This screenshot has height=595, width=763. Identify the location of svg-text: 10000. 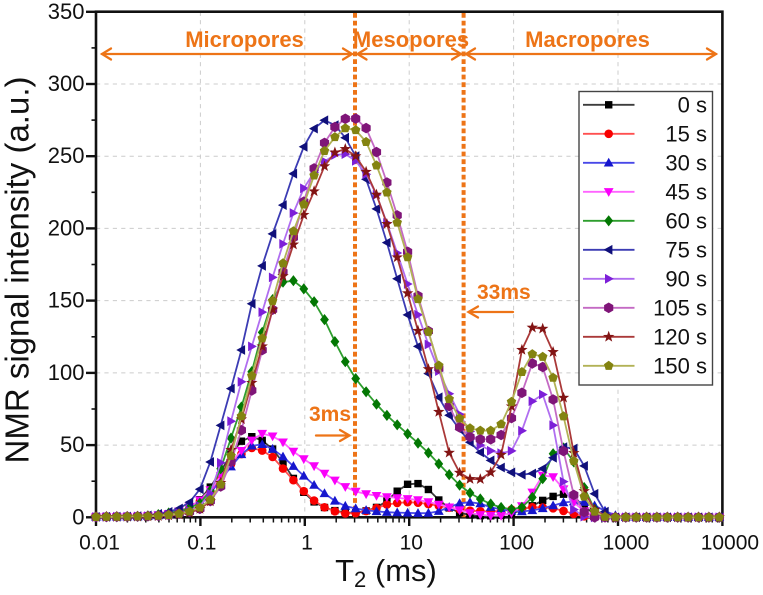
(730, 543).